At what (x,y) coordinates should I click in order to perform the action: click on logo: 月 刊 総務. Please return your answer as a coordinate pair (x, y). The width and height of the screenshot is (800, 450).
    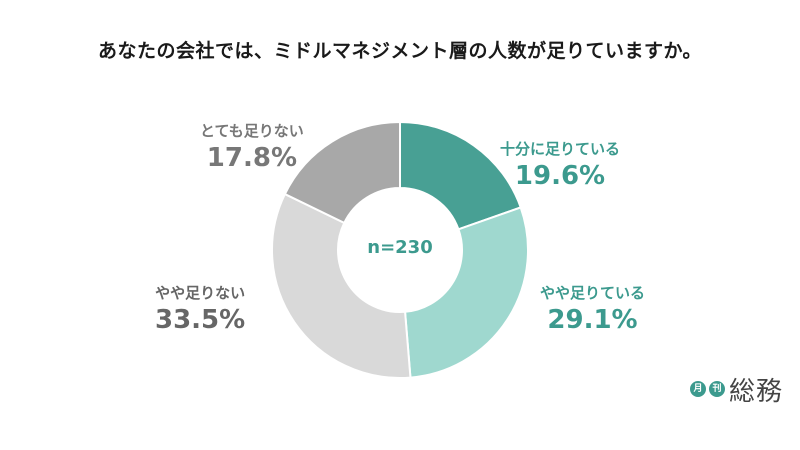
    Looking at the image, I should click on (737, 389).